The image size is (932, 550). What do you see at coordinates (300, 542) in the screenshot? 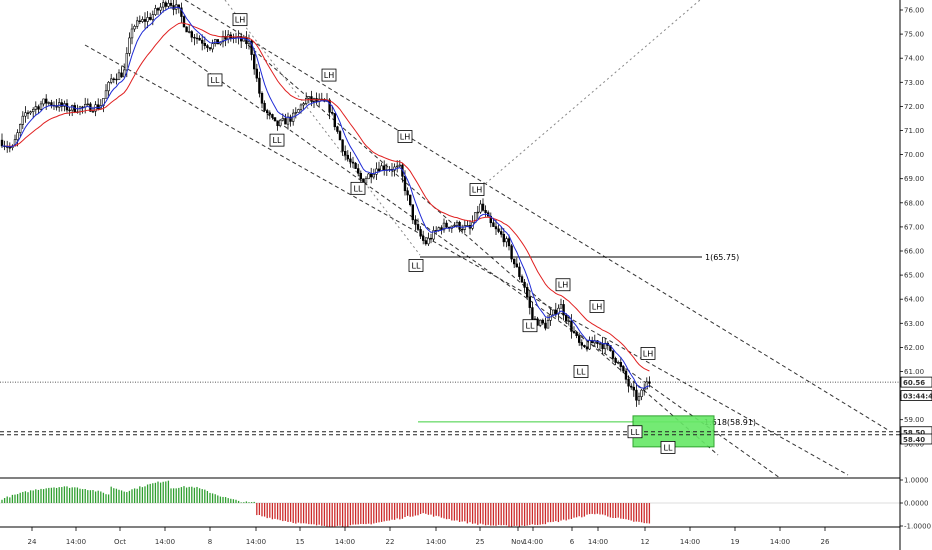
I see `time-tick-label: 15` at bounding box center [300, 542].